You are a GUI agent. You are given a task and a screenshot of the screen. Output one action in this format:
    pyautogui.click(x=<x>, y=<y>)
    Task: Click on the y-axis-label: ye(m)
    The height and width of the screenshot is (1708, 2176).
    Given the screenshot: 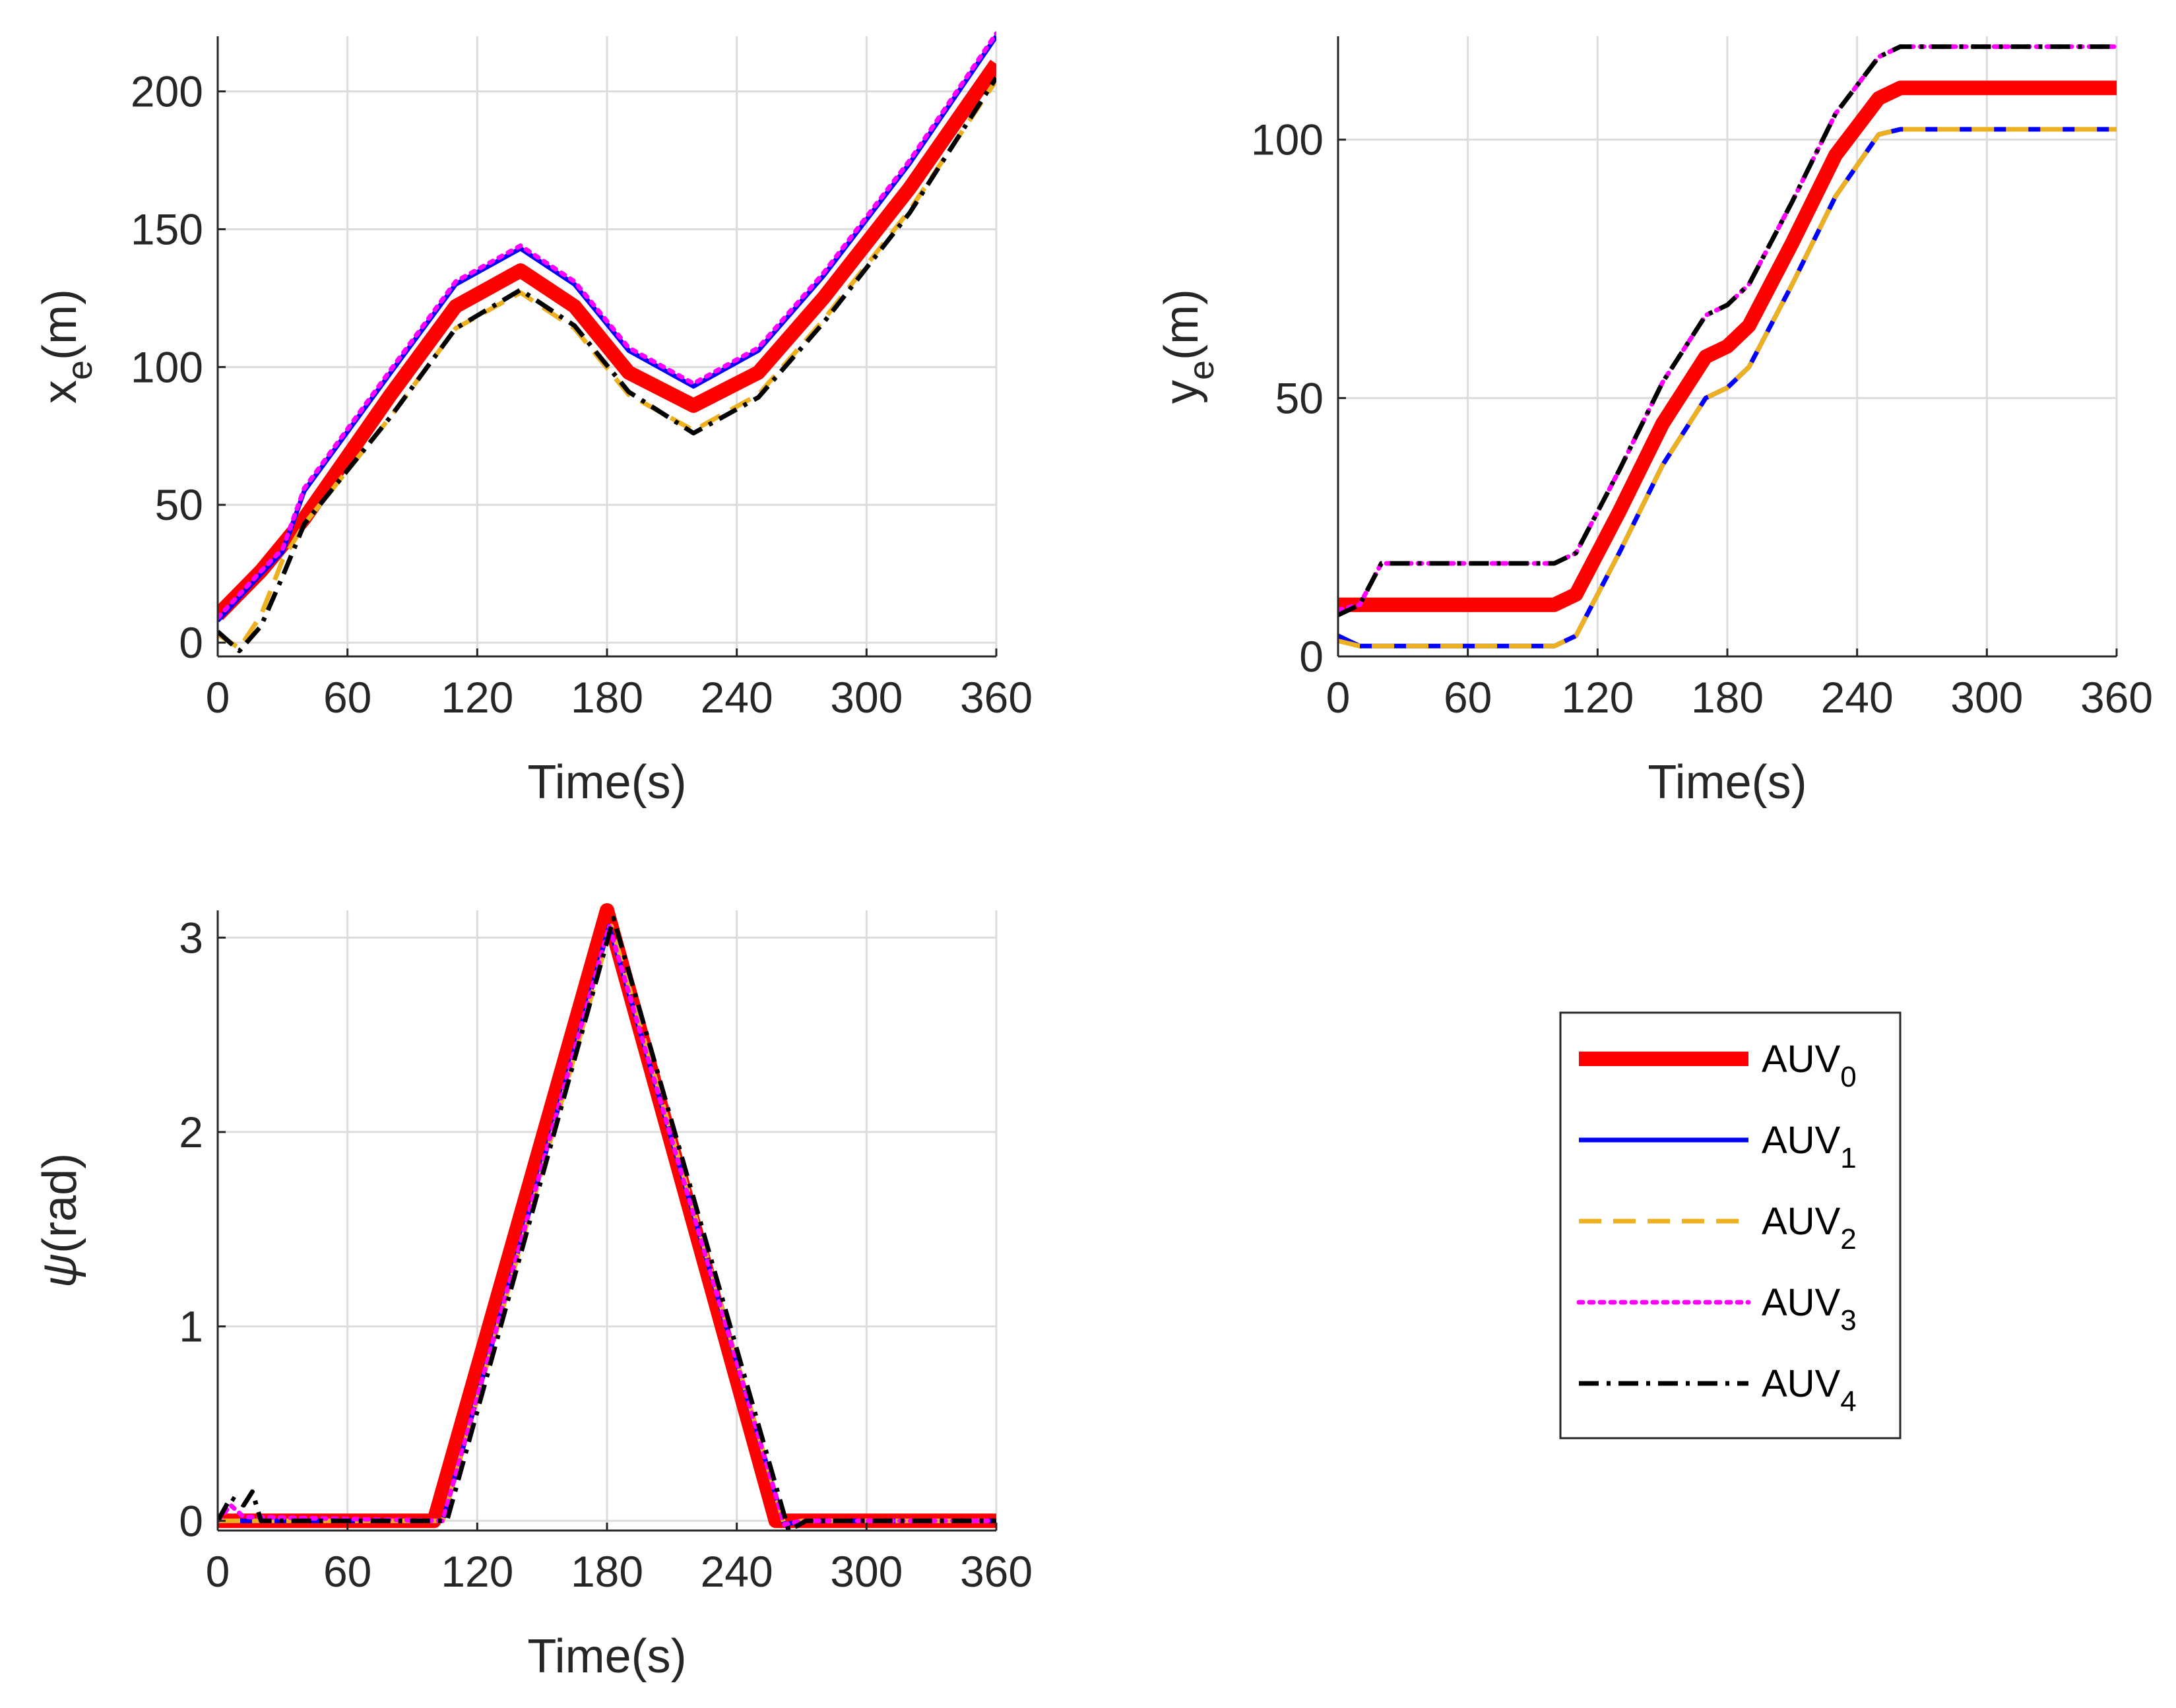 What is the action you would take?
    pyautogui.click(x=1188, y=347)
    